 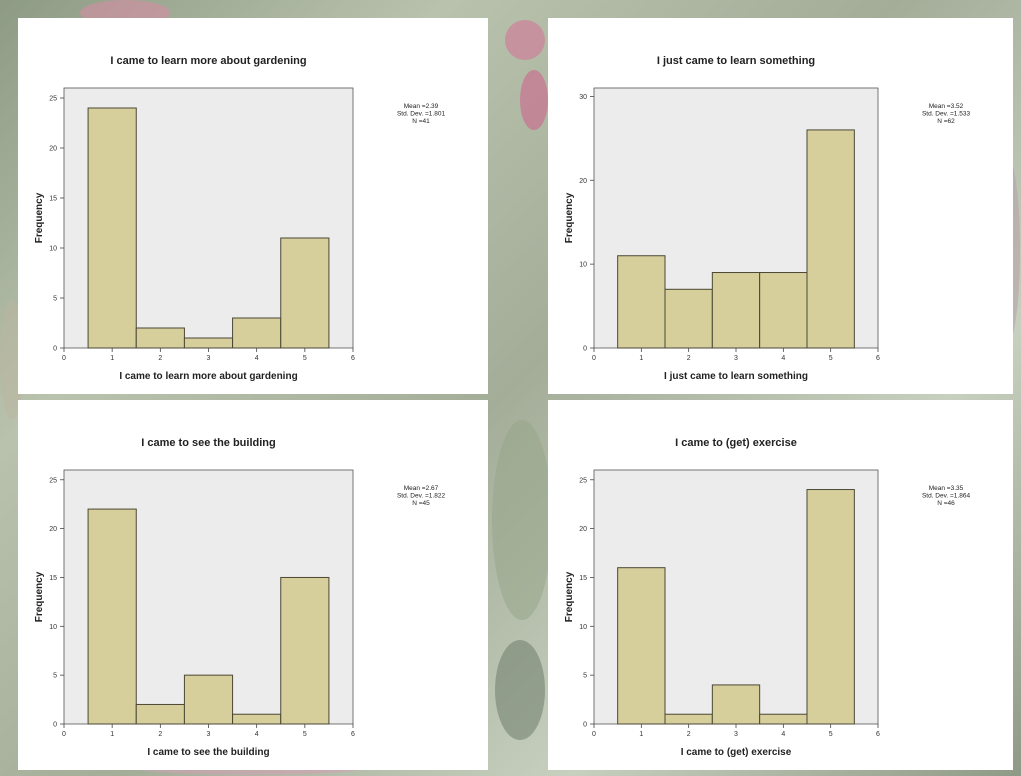 I want to click on summary-stat: Std. Dev. =1.533, so click(x=946, y=114).